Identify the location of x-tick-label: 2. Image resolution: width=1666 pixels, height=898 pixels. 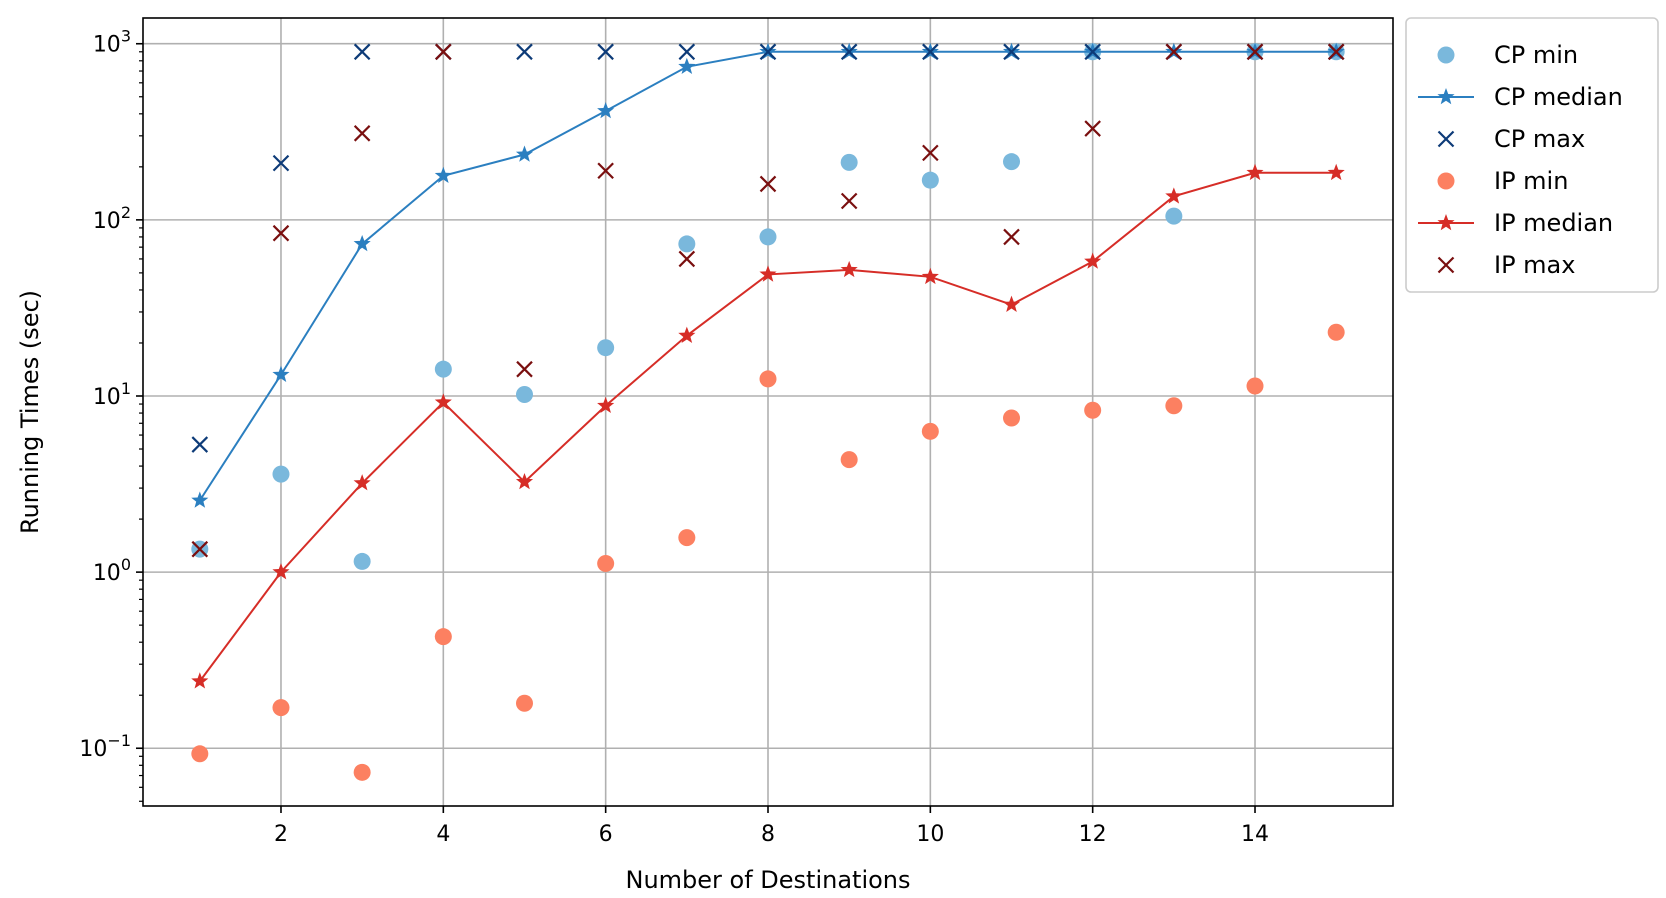
(281, 834).